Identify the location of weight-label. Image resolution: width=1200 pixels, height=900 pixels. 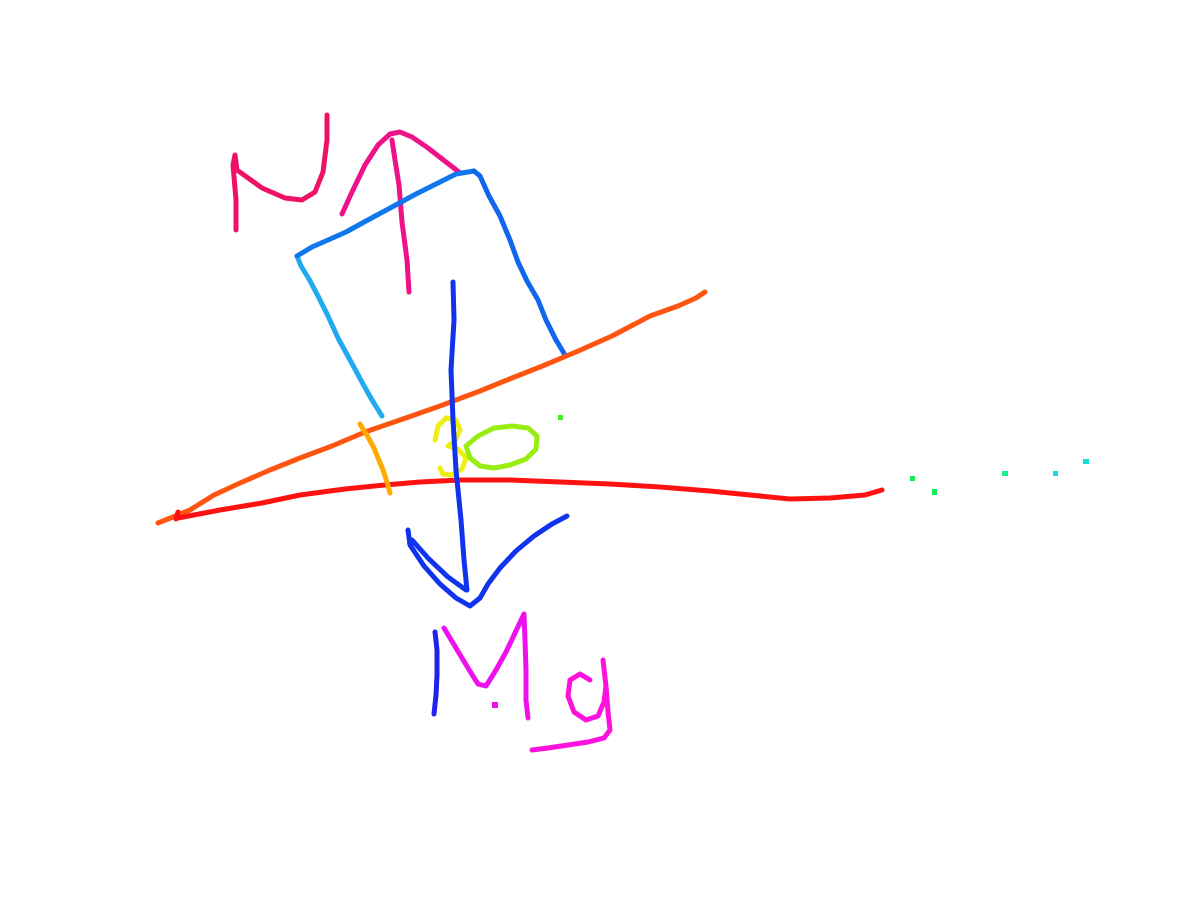
(522, 682).